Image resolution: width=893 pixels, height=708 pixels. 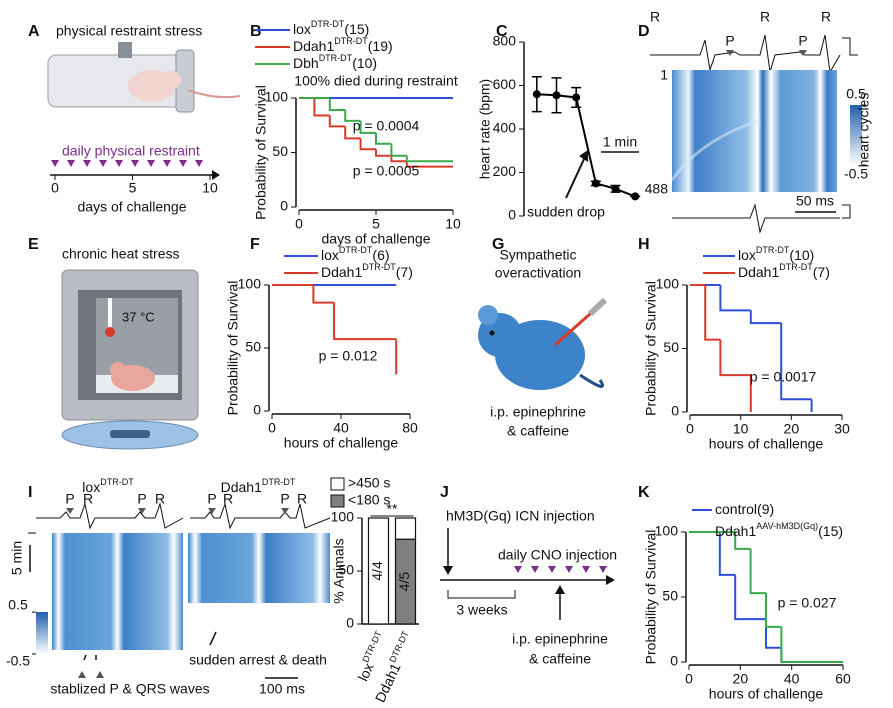 I want to click on mouse-injection, so click(x=543, y=343).